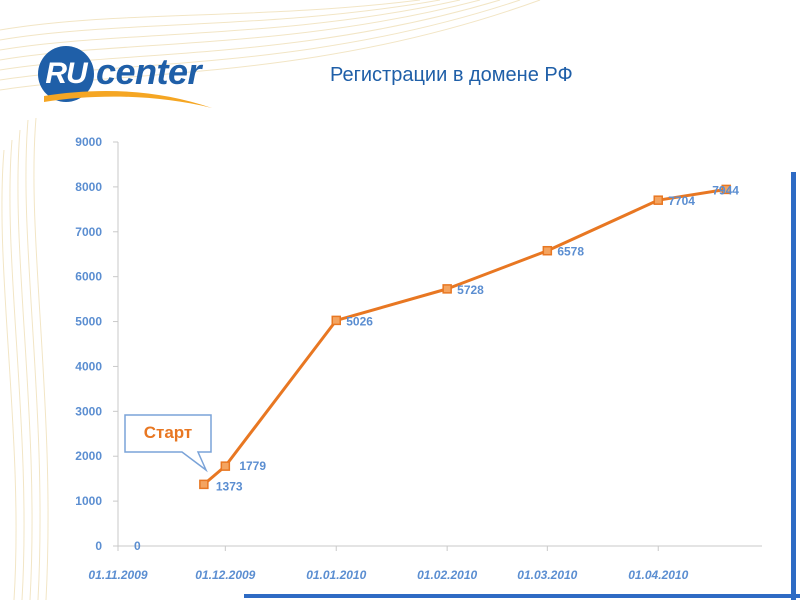  What do you see at coordinates (88, 187) in the screenshot?
I see `y-tick-label: 8000` at bounding box center [88, 187].